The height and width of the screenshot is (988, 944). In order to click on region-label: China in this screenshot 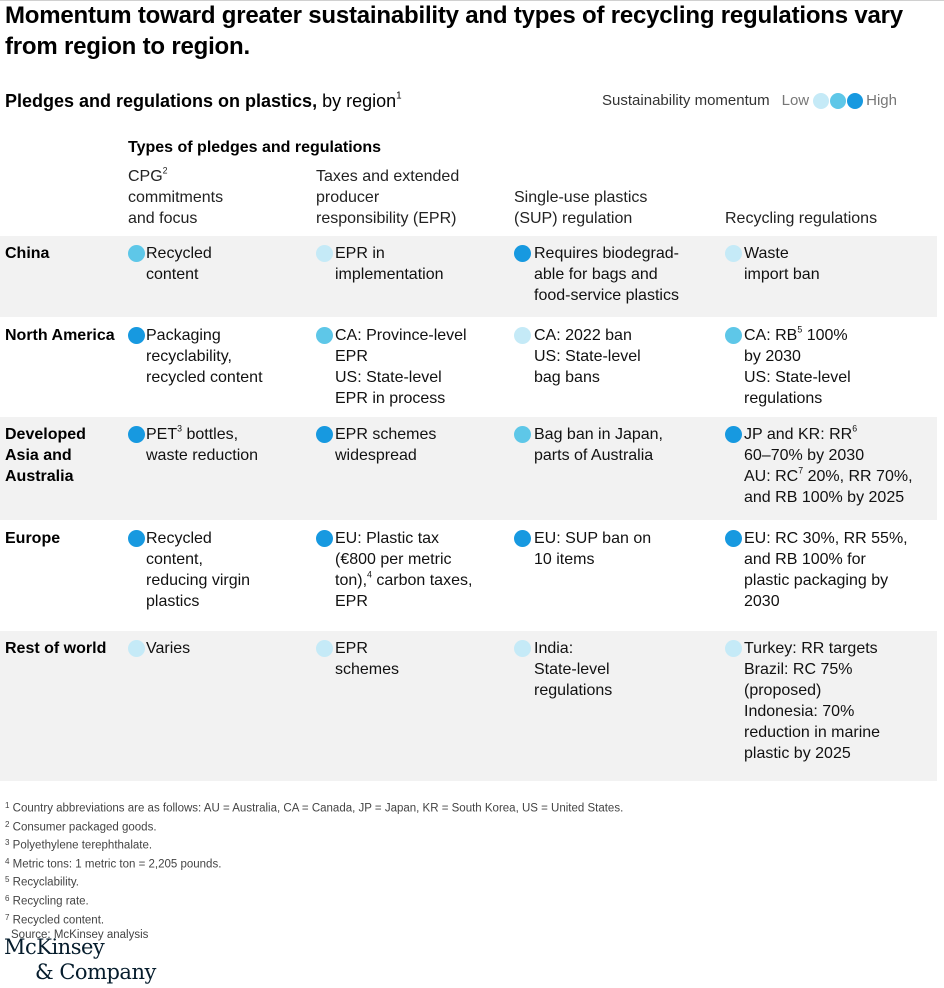, I will do `click(27, 253)`.